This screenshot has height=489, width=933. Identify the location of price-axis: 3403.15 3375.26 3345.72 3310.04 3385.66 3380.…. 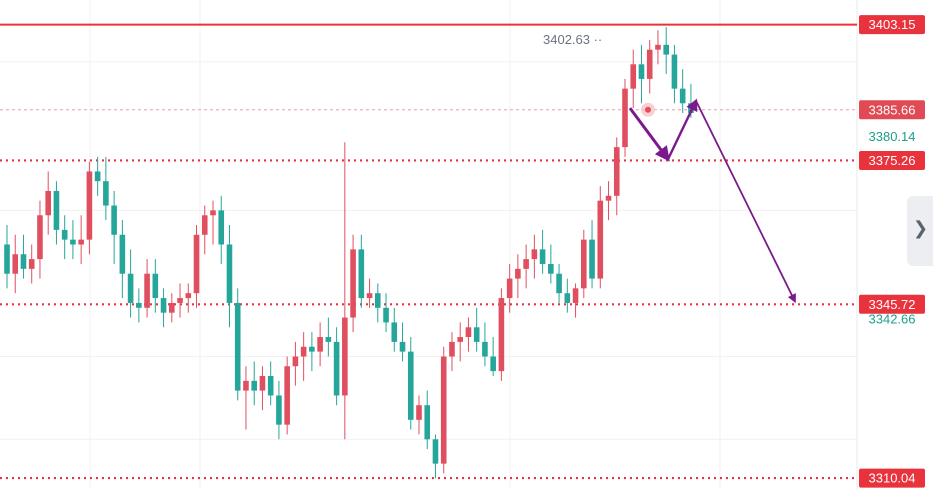
(892, 251).